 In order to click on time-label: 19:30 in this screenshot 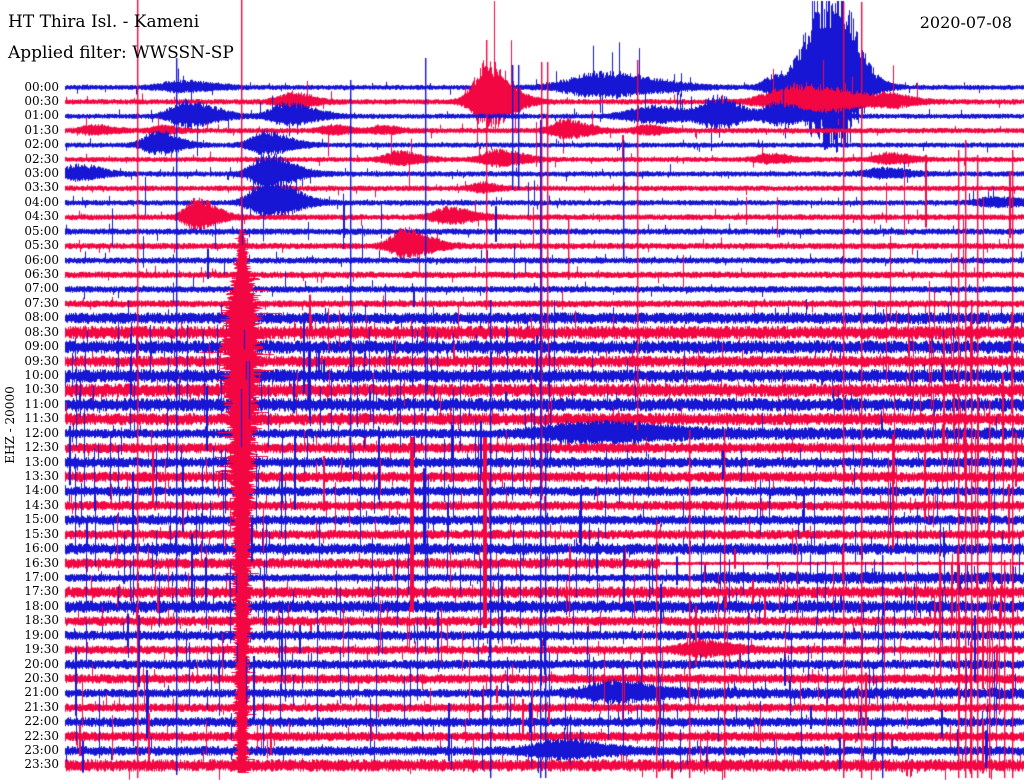, I will do `click(41, 649)`.